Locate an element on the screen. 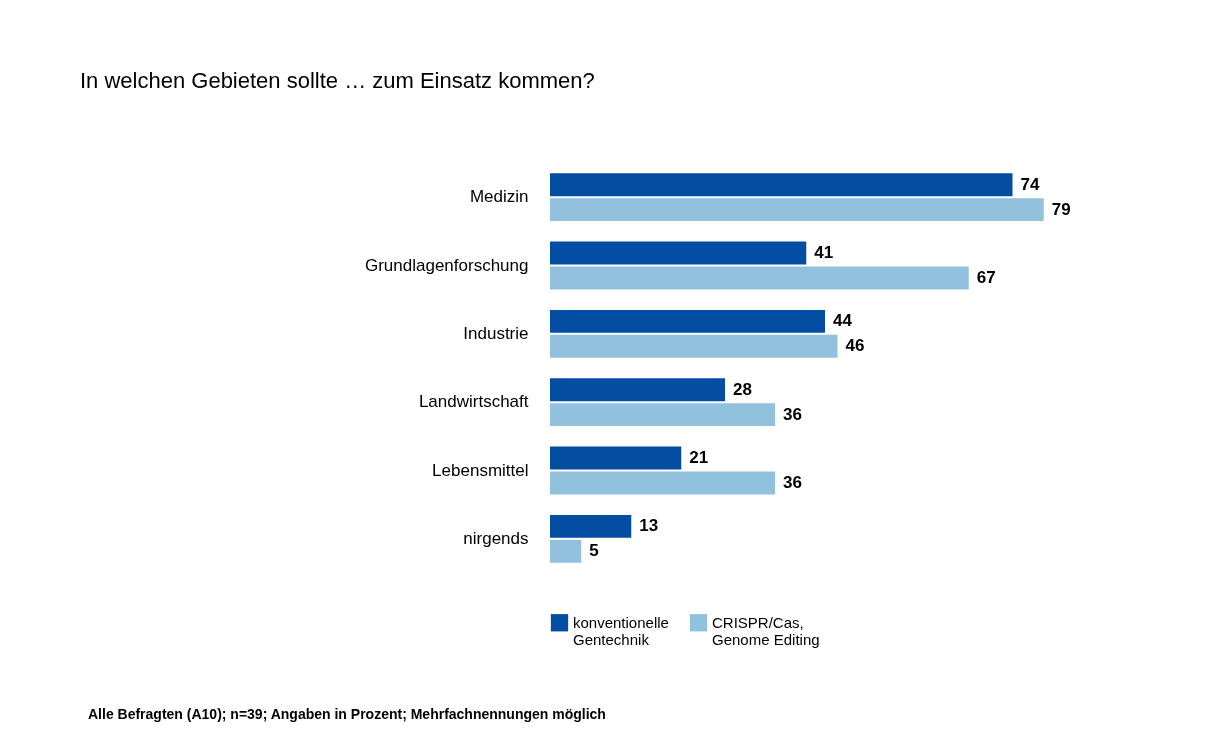 The width and height of the screenshot is (1215, 751). text: In welchen Gebieten sollte … zum Einsatz kommen? is located at coordinates (337, 80).